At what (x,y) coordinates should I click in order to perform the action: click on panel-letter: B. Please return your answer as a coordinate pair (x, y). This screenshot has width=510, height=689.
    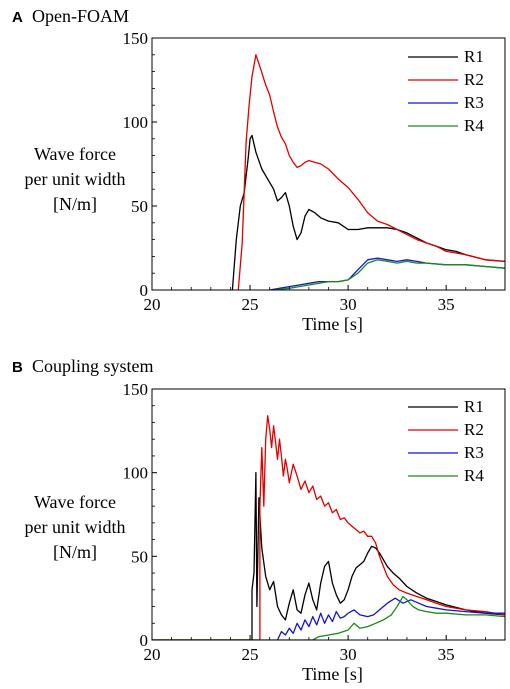
    Looking at the image, I should click on (17, 367).